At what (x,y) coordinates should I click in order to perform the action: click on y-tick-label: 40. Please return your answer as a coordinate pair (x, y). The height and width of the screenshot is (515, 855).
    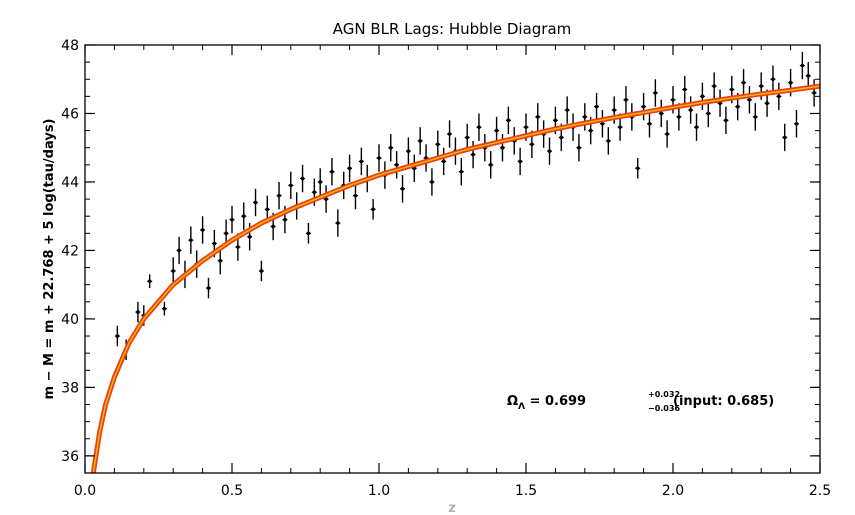
    Looking at the image, I should click on (70, 320).